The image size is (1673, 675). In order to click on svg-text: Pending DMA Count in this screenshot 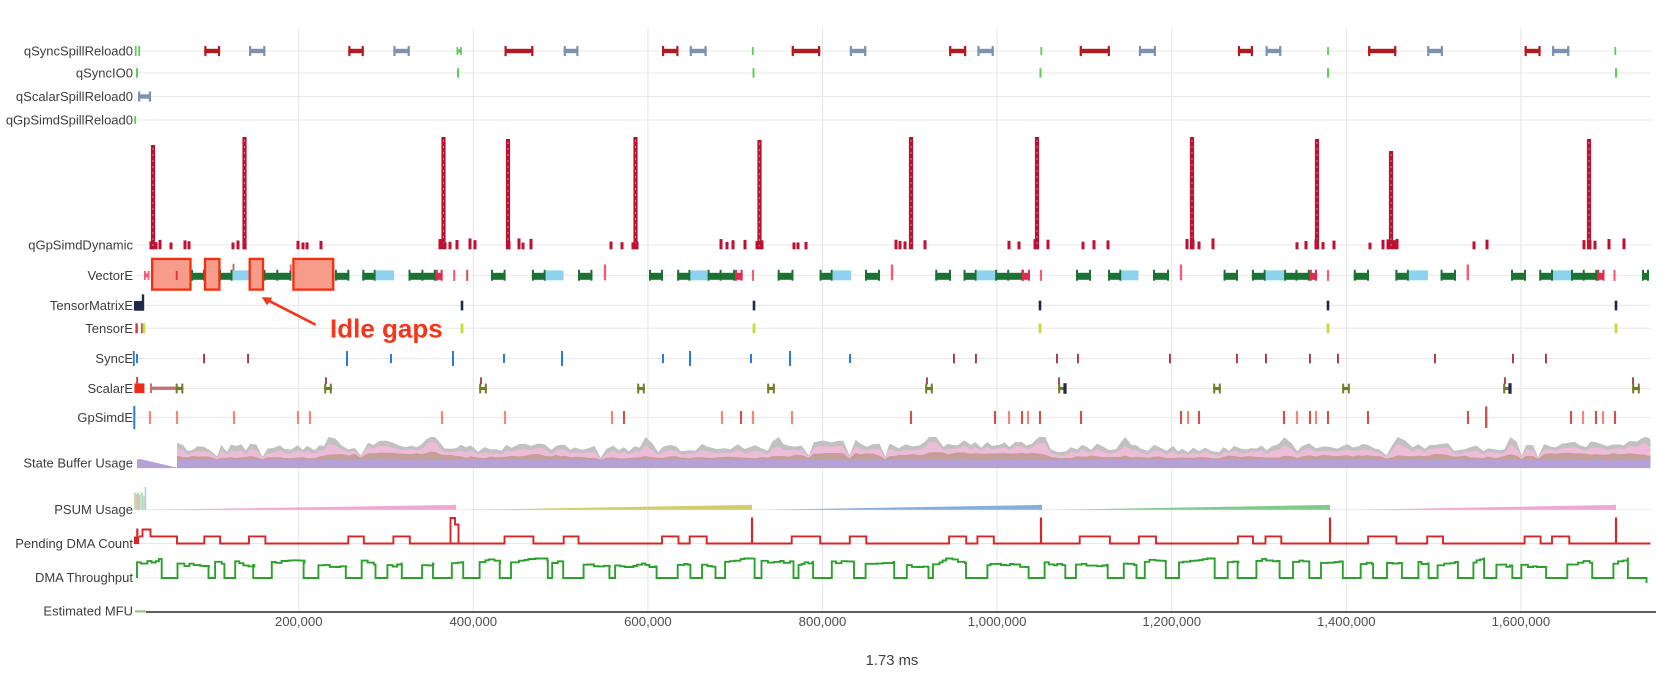, I will do `click(74, 543)`.